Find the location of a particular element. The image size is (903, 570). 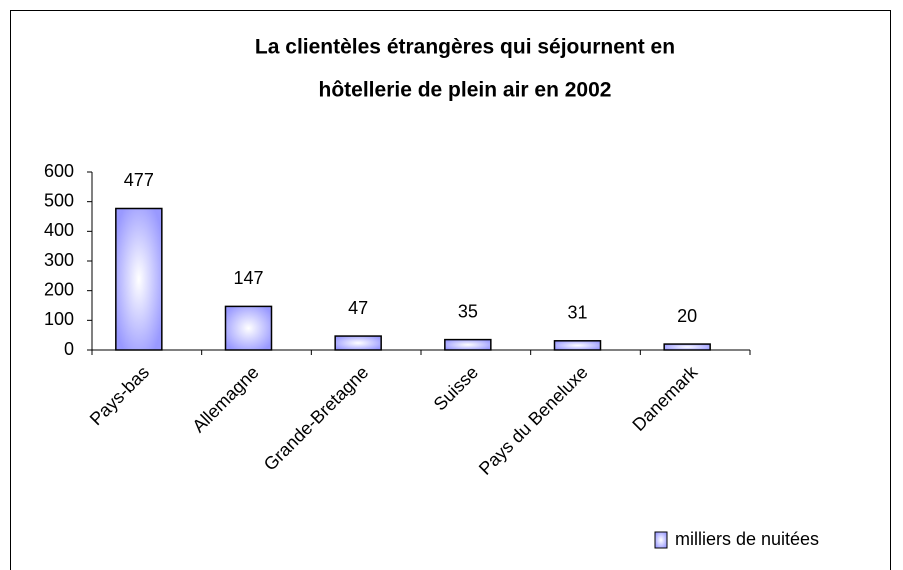

y-tick-label: 400 is located at coordinates (59, 230).